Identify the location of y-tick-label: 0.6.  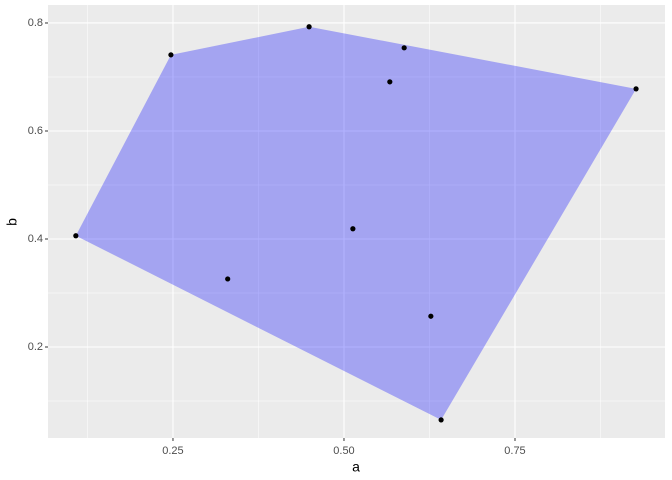
(35, 131).